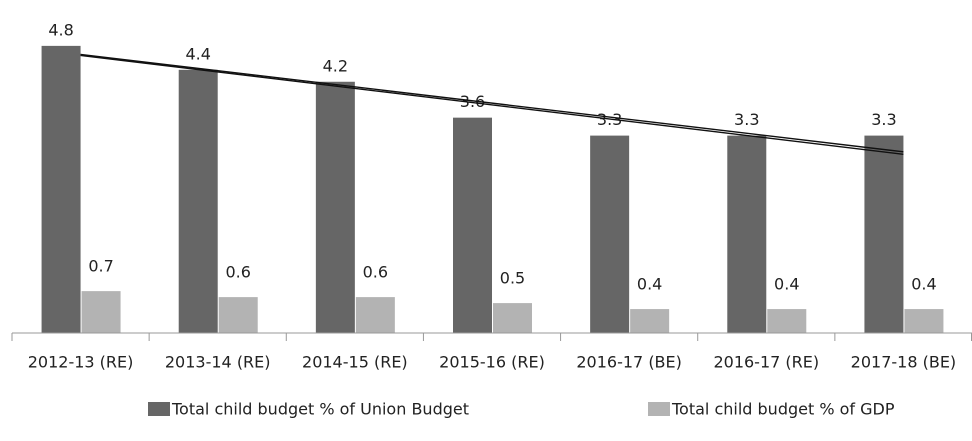 This screenshot has height=441, width=972. Describe the element at coordinates (355, 362) in the screenshot. I see `x-tick-label: 2014-15 (RE)` at that location.